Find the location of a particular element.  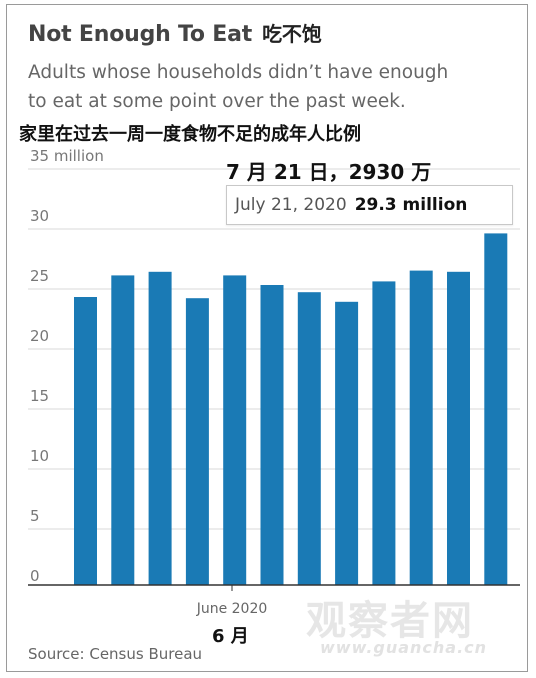

y-axis-ticks: 0 5 10 15 20 25 30 35 million is located at coordinates (67, 366).